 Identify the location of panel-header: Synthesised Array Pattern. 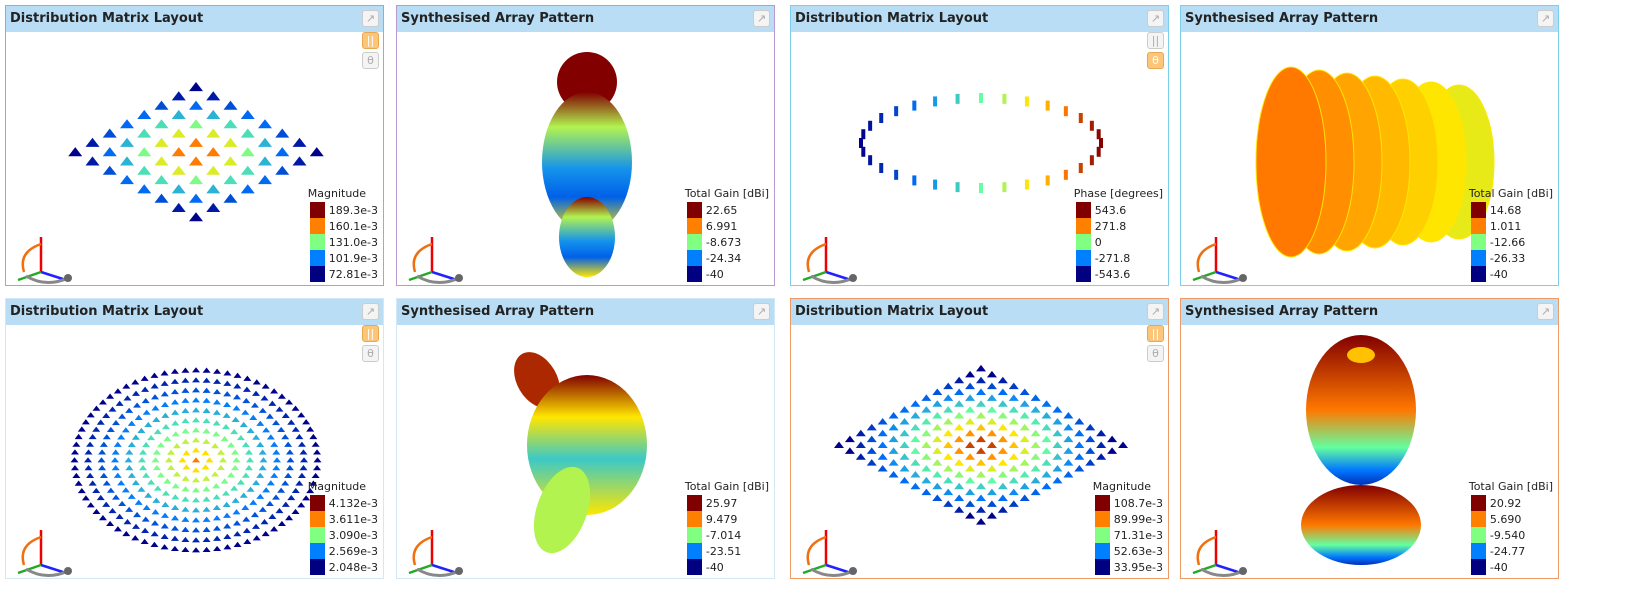
(585, 19).